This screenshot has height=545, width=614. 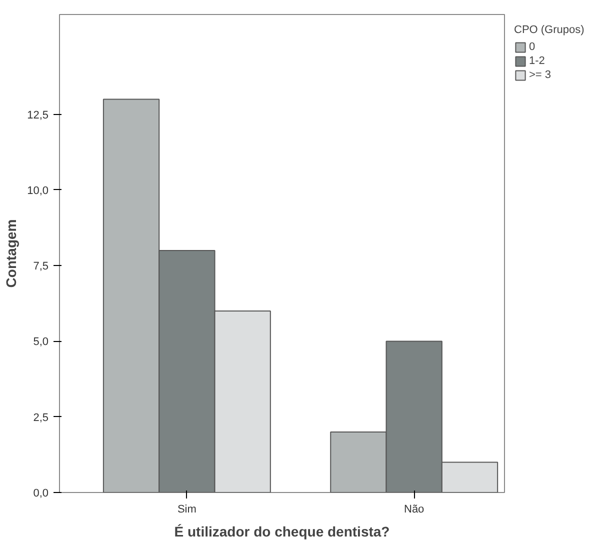 What do you see at coordinates (38, 115) in the screenshot?
I see `y-tick-label: 12,5` at bounding box center [38, 115].